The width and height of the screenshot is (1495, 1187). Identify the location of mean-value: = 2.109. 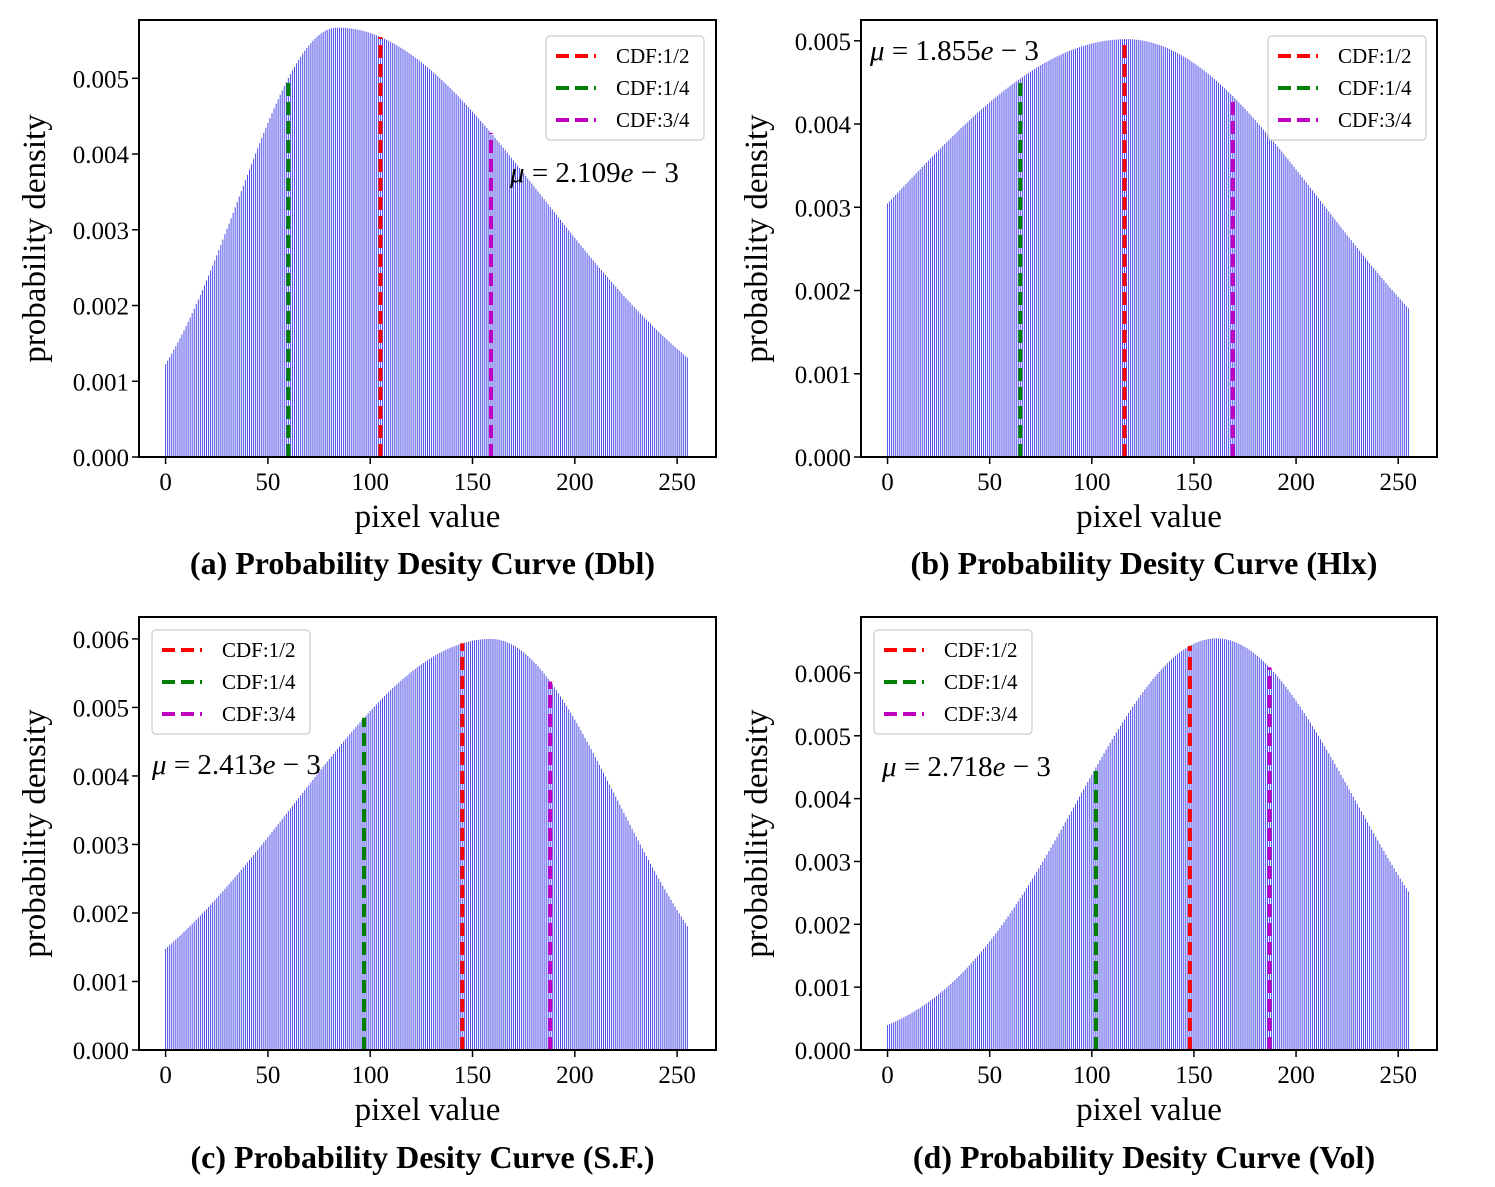
(573, 173).